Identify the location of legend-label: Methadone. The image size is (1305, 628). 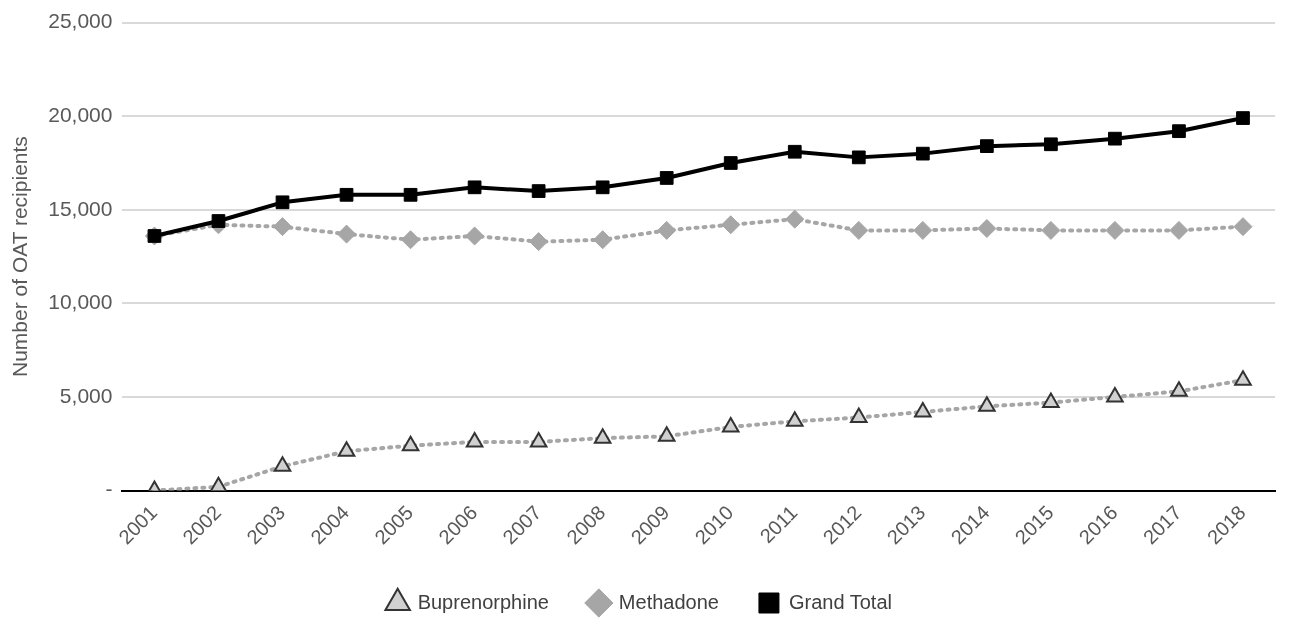
(668, 601).